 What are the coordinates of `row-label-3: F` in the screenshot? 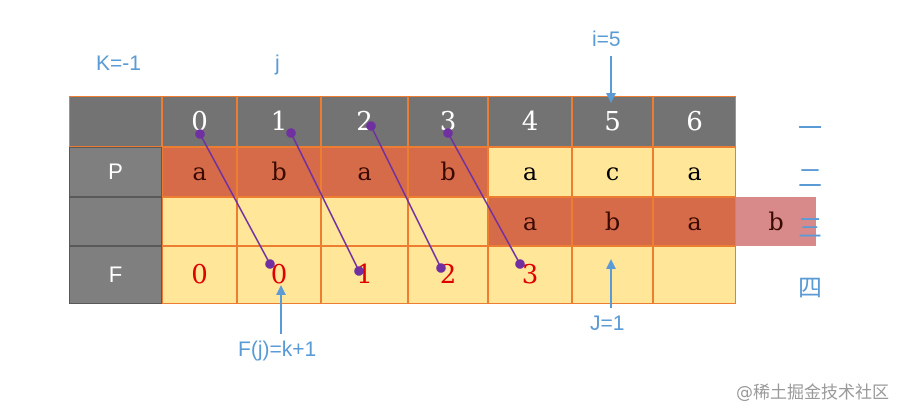 It's located at (115, 275).